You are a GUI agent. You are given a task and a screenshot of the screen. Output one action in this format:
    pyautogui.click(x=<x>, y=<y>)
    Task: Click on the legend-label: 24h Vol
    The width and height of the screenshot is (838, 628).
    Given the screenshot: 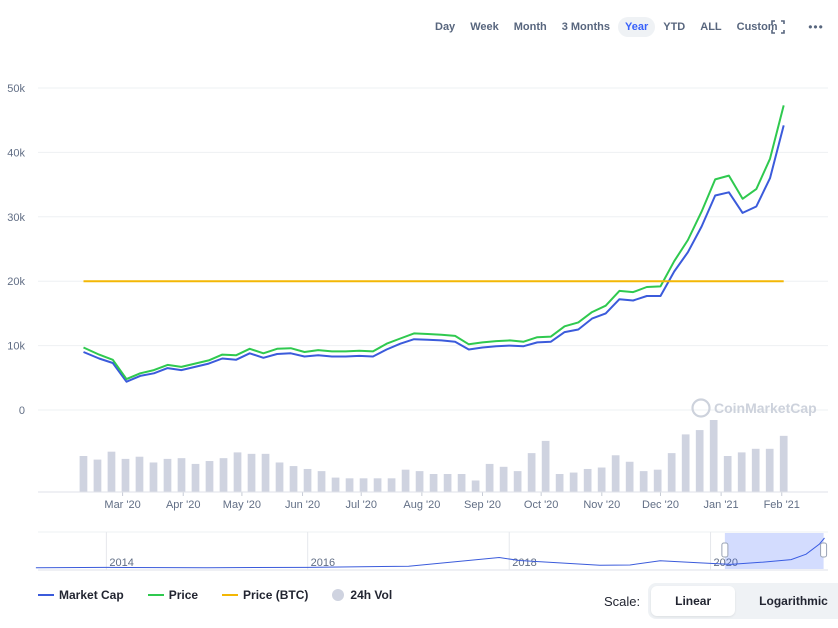 What is the action you would take?
    pyautogui.click(x=371, y=595)
    